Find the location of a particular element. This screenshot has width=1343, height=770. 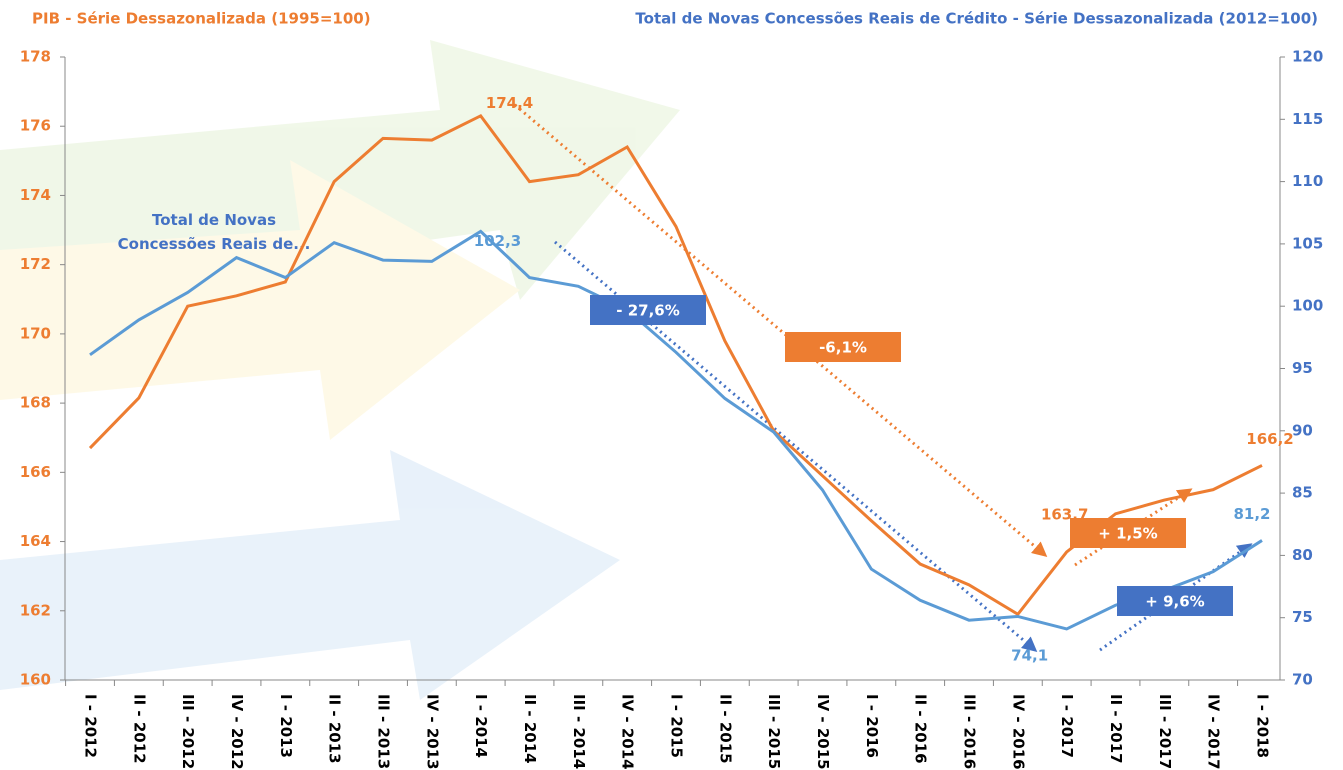

x-tick-label: IV - 2013 is located at coordinates (432, 732).